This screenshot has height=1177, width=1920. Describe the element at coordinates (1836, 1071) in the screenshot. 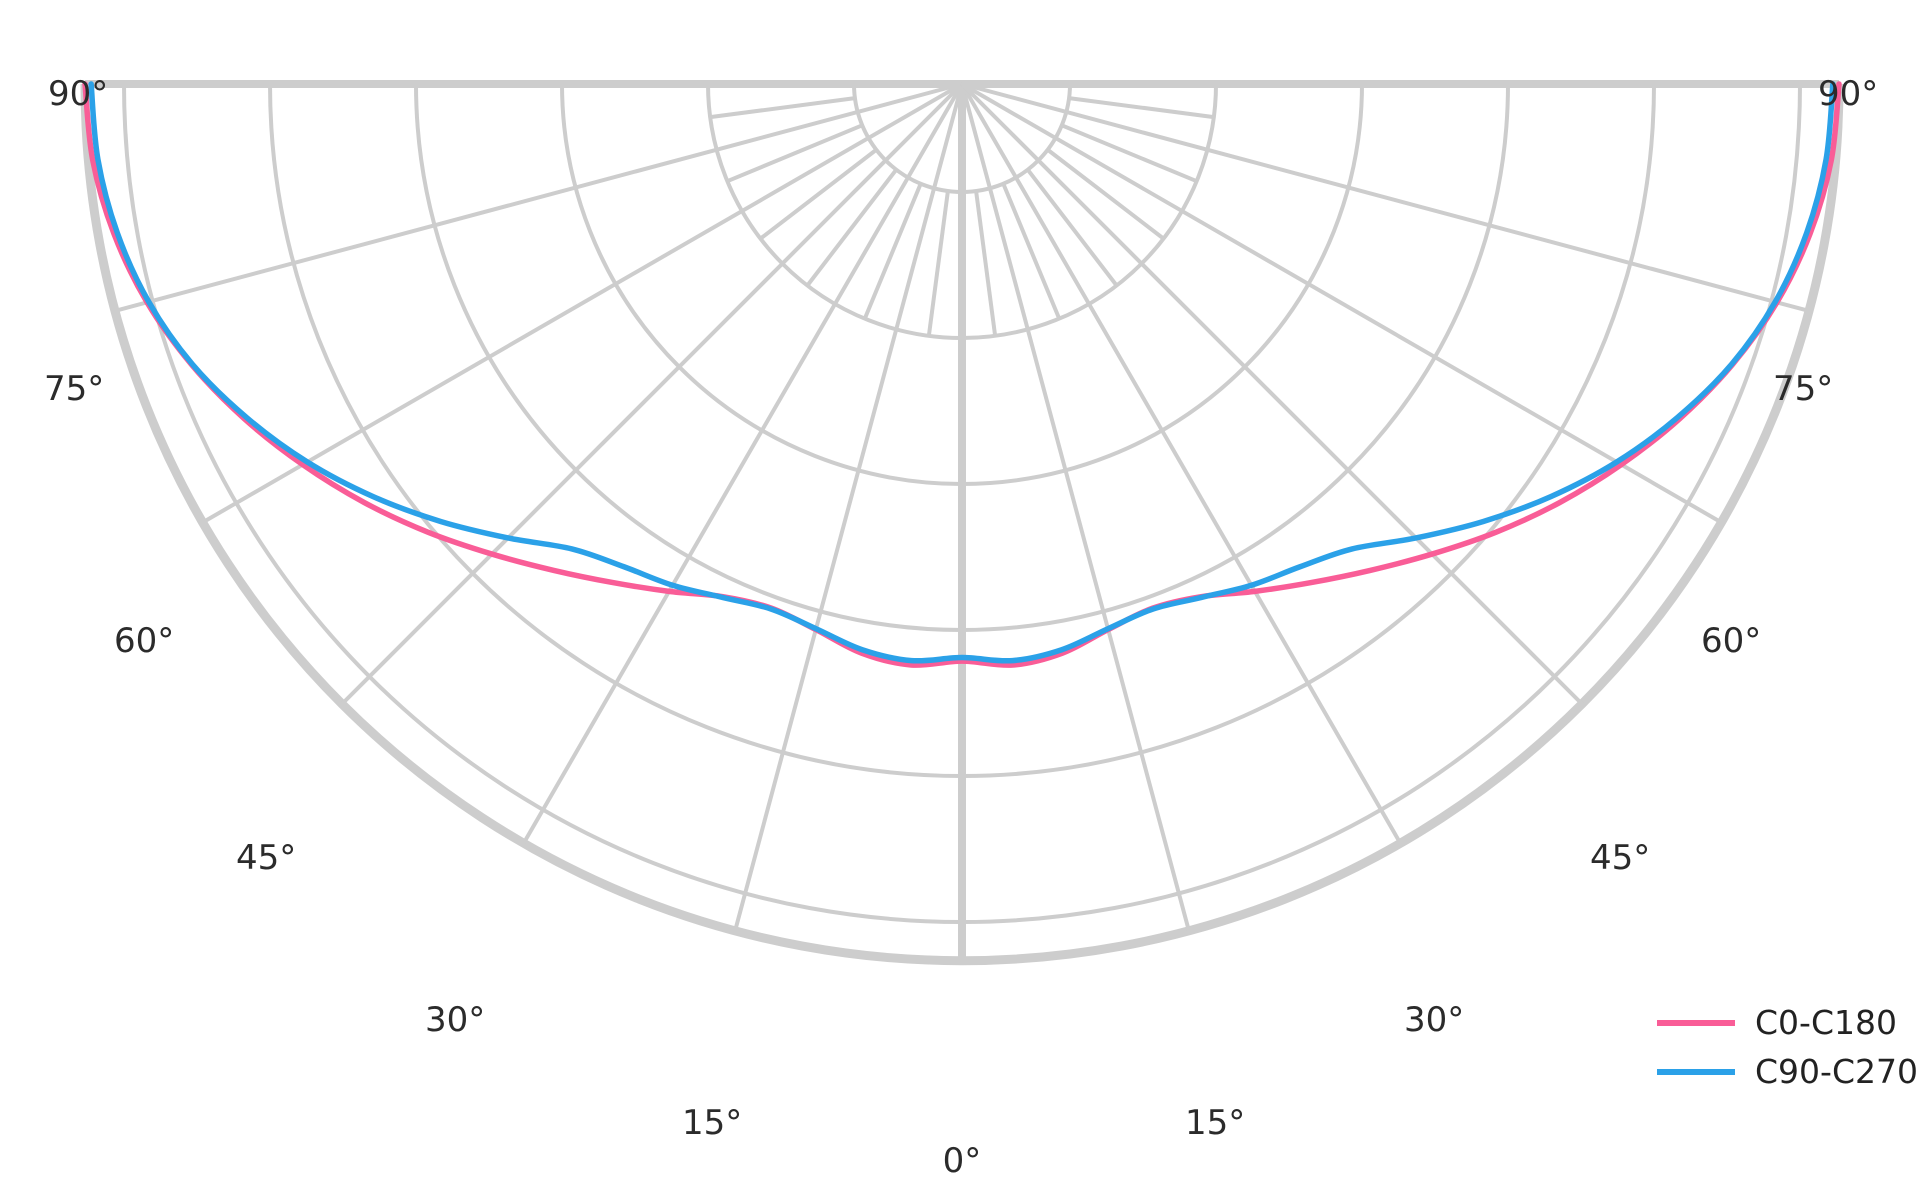

I see `legend-label-c90-c270: C90-C270` at that location.